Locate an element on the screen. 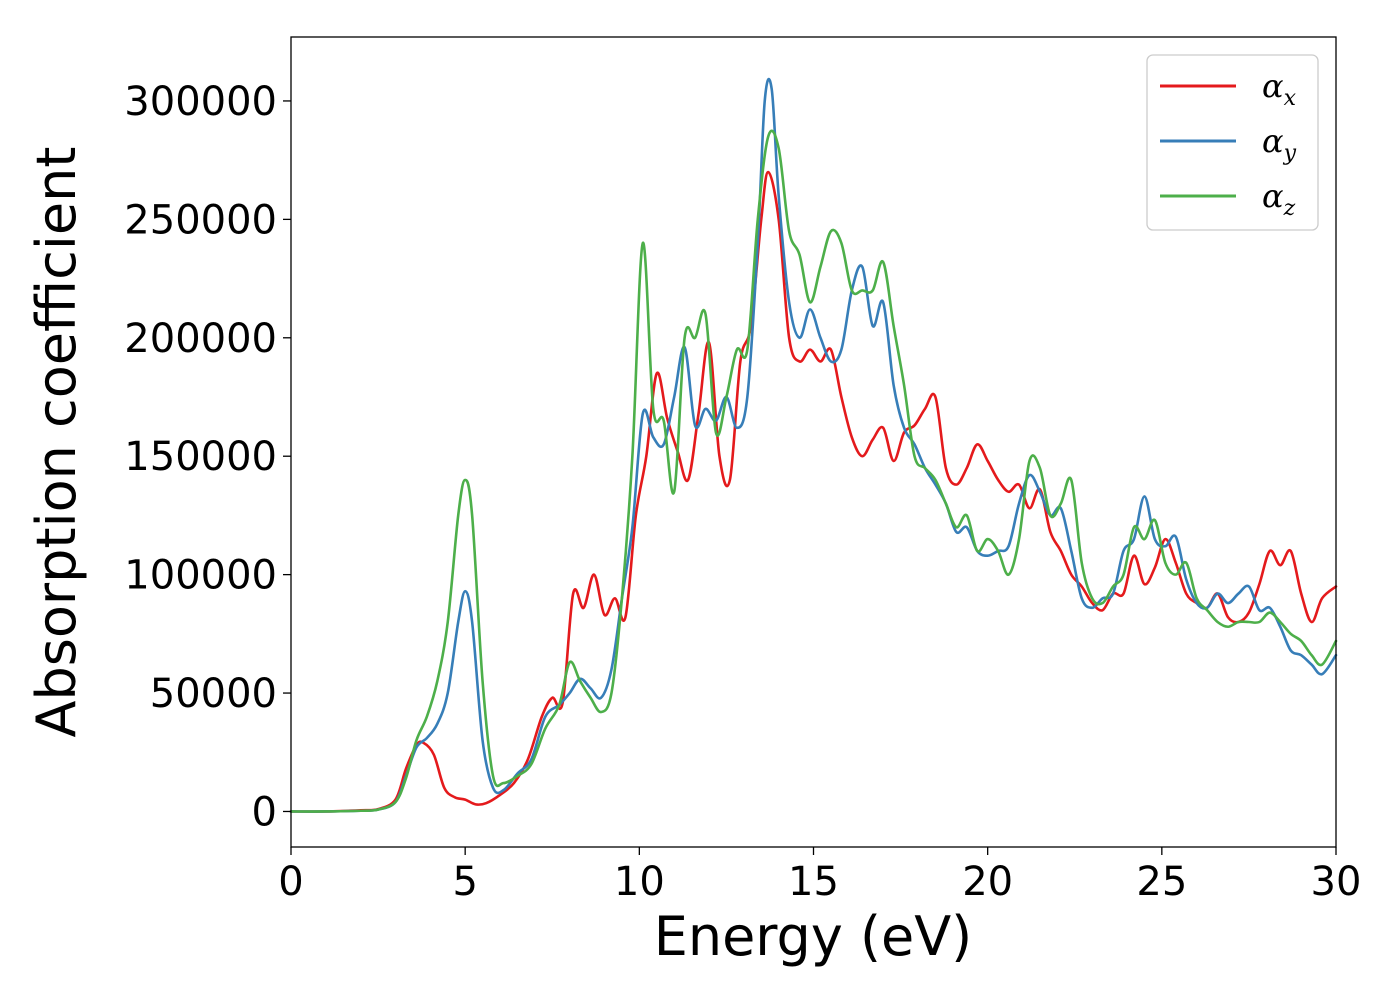 The height and width of the screenshot is (1000, 1400). legend-label: αx is located at coordinates (1279, 89).